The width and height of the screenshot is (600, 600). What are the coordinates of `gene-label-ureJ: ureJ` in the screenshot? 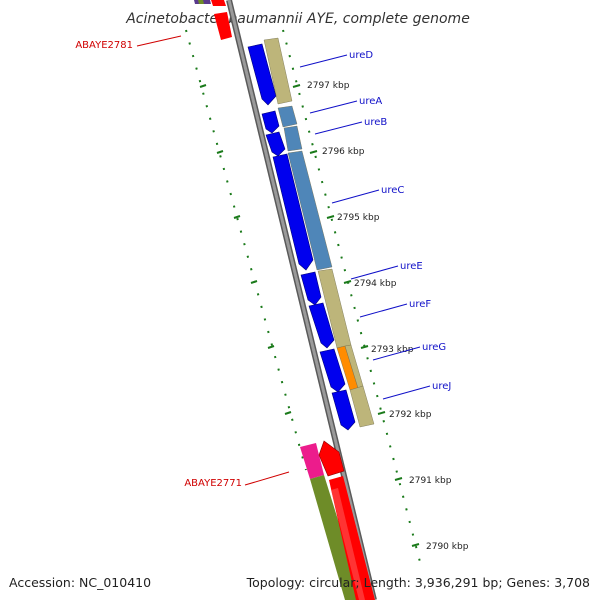 It's located at (441, 386).